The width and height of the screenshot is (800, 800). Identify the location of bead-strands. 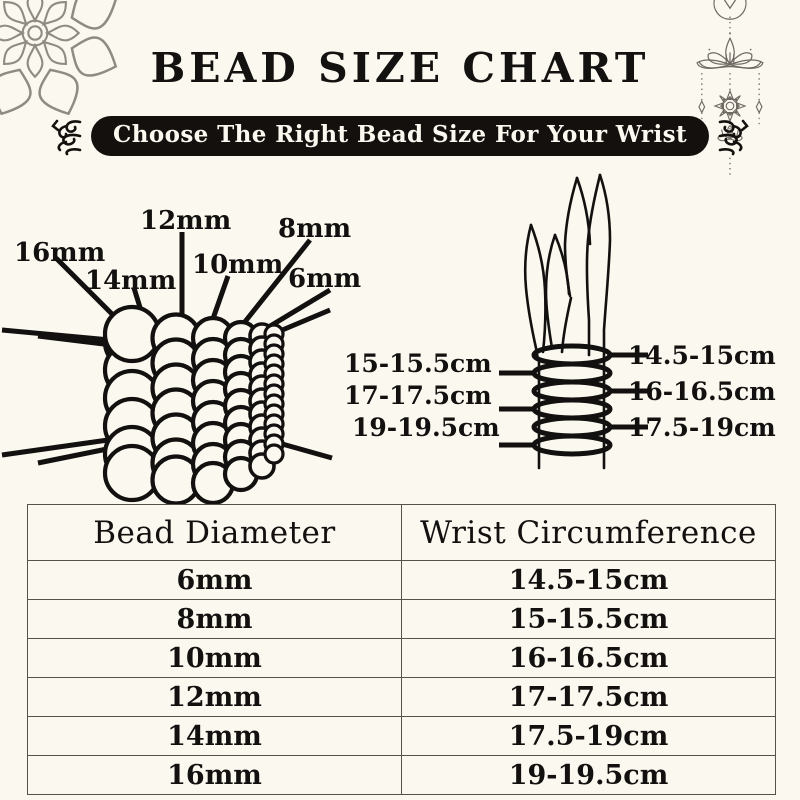
(193, 405).